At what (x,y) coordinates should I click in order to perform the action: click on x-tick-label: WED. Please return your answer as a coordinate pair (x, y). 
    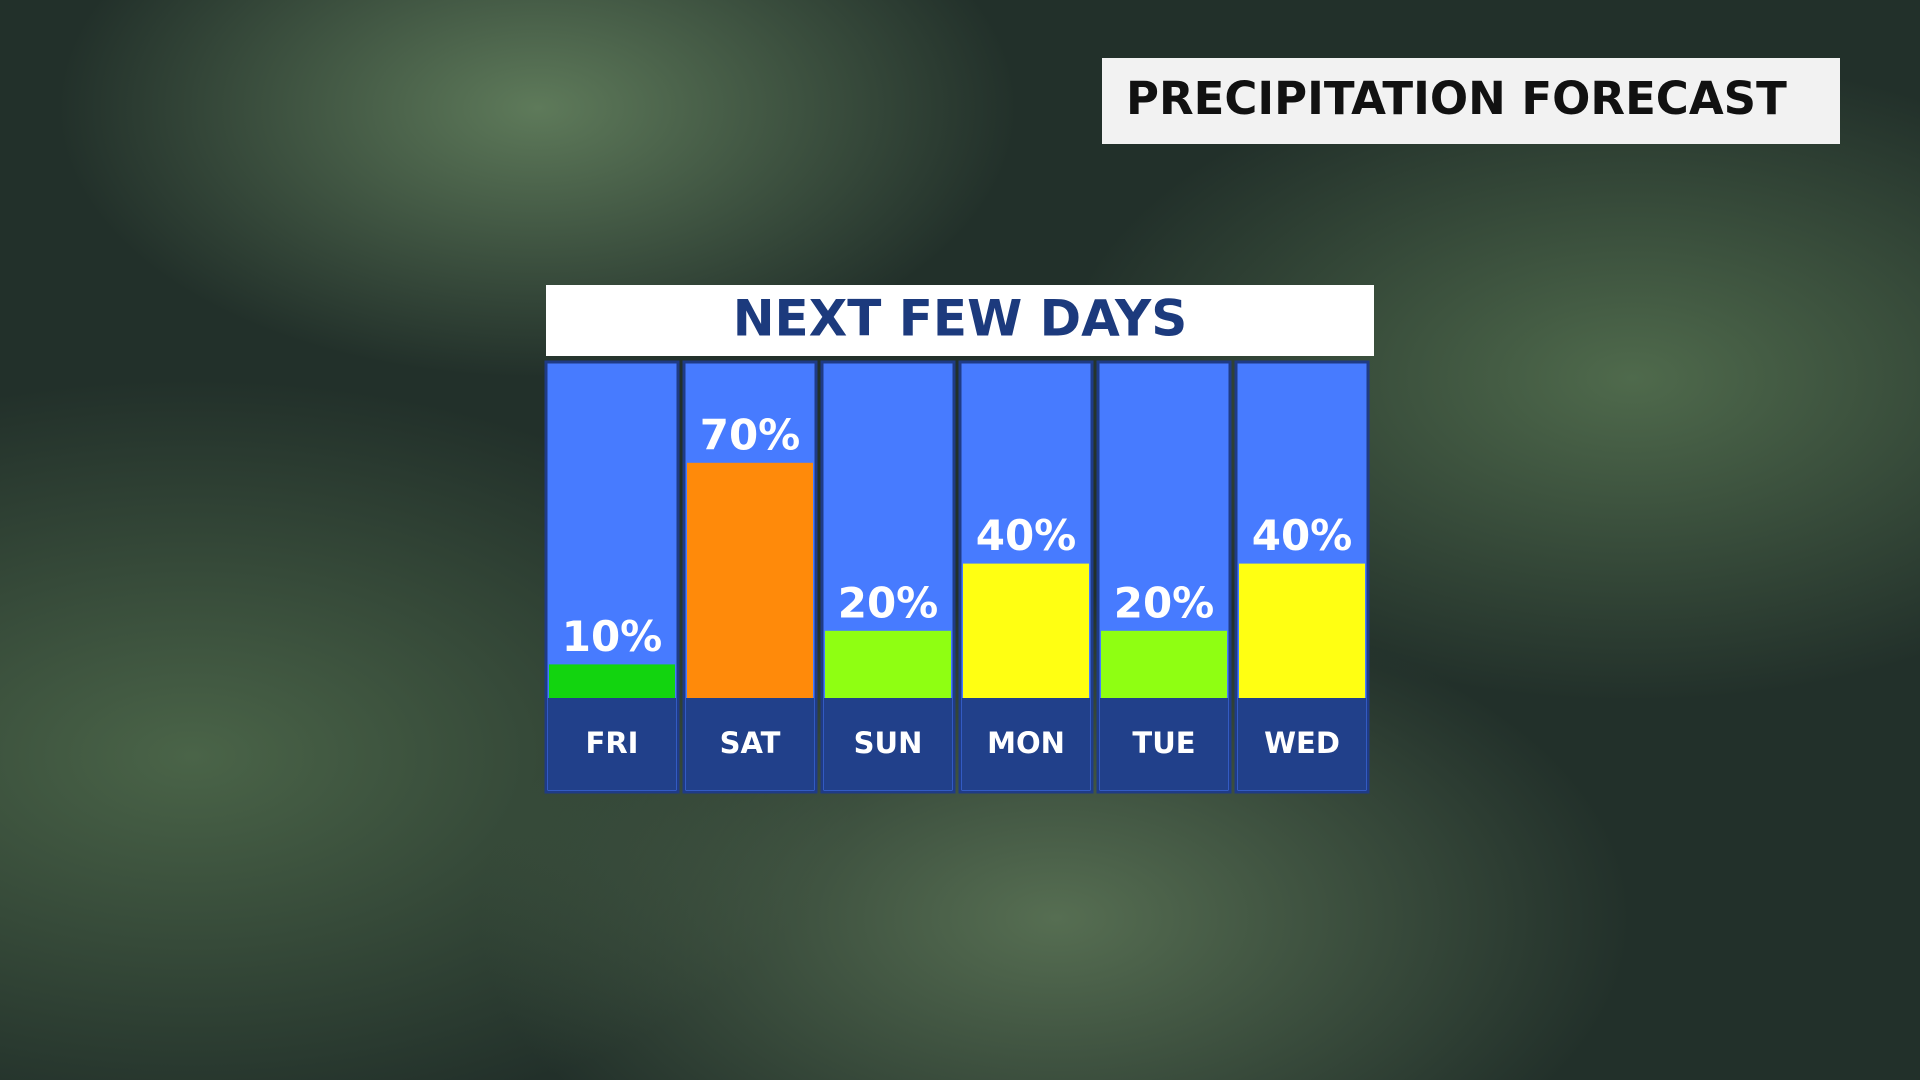
    Looking at the image, I should click on (1302, 743).